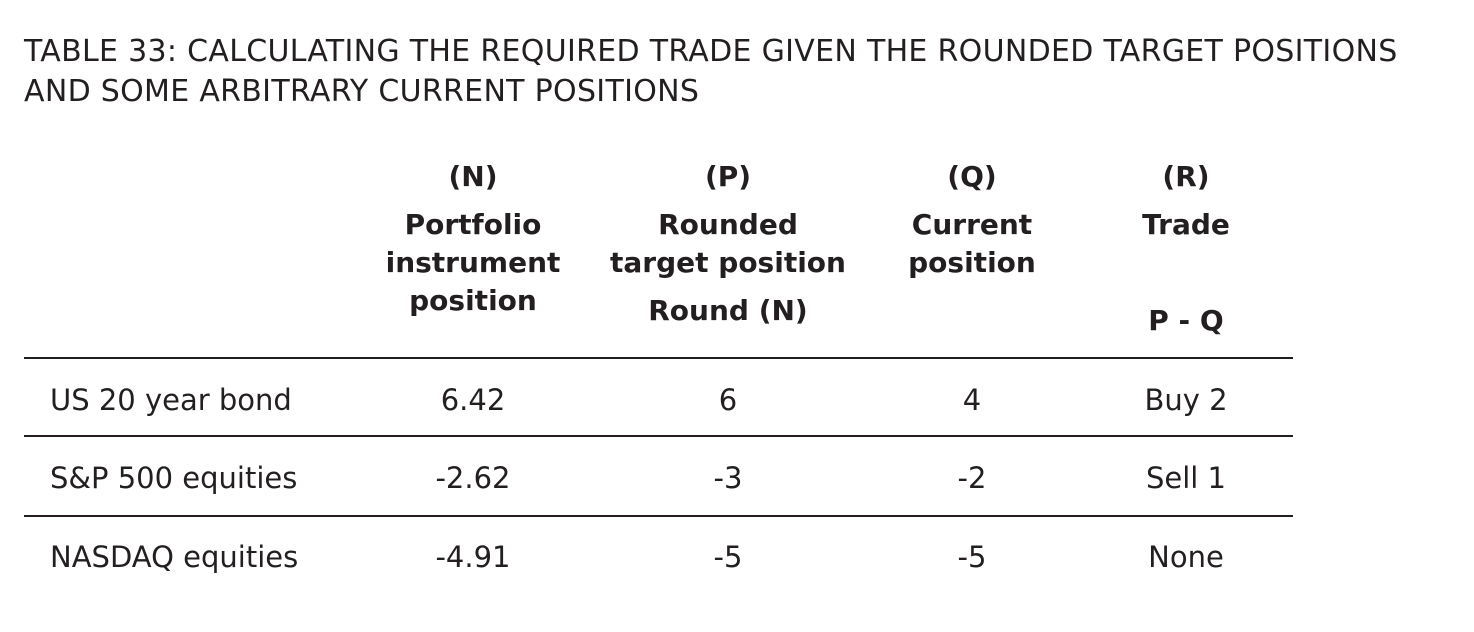 The width and height of the screenshot is (1474, 632). Describe the element at coordinates (728, 478) in the screenshot. I see `cell-row2-rounded-target: -3` at that location.